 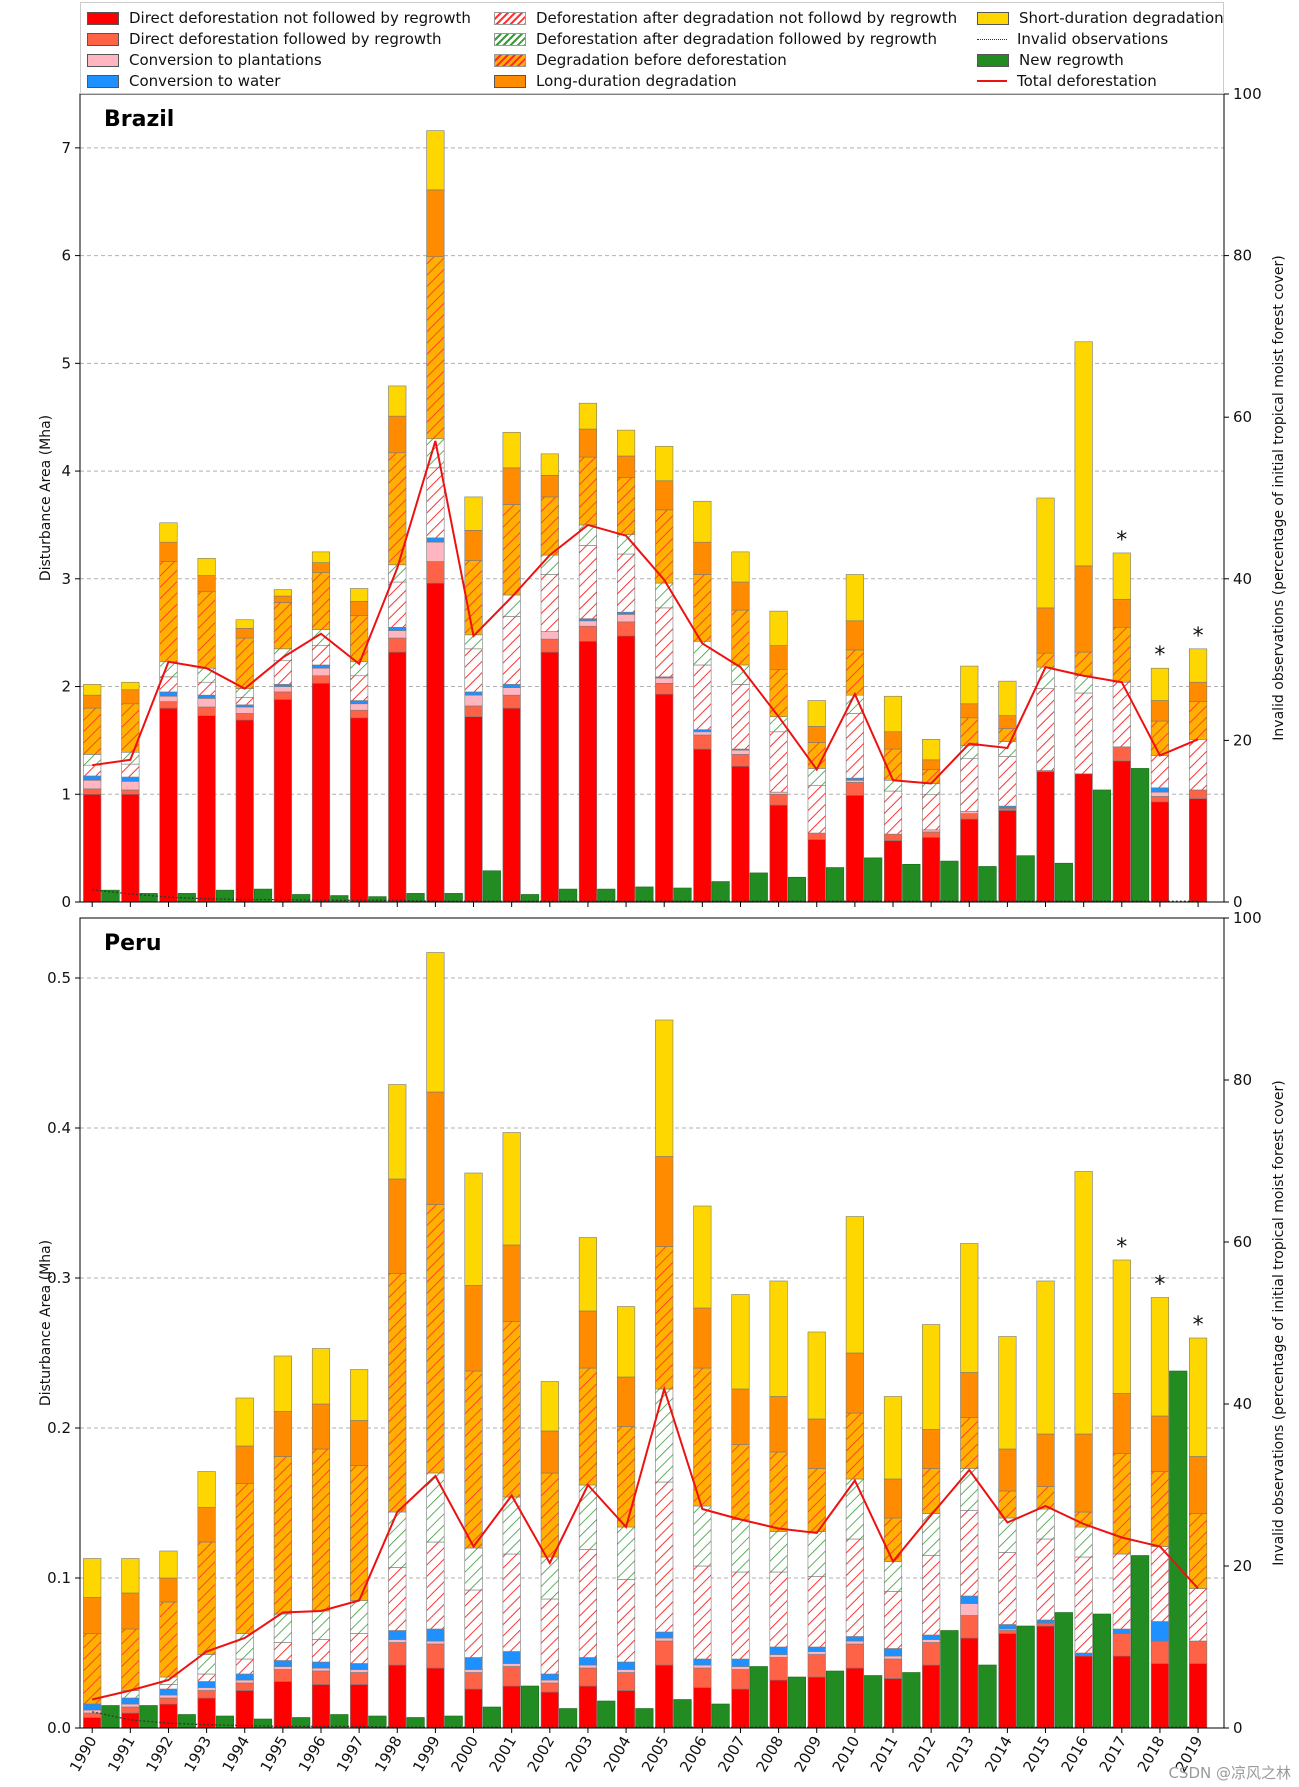 I want to click on panel-title: Peru, so click(x=133, y=943).